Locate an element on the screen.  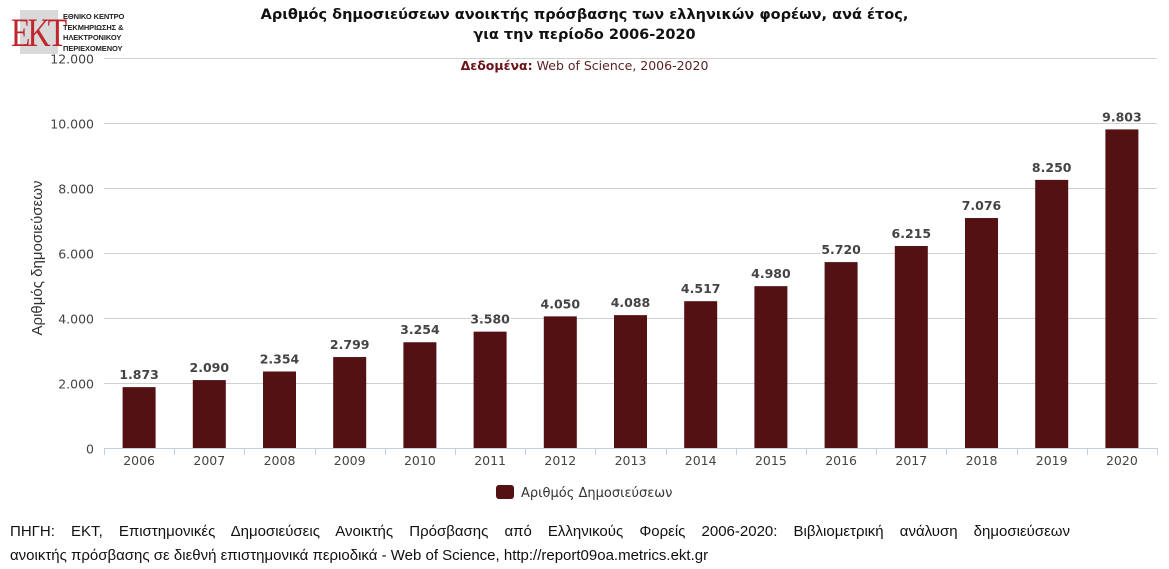
data-label-2010: 3.254 is located at coordinates (420, 329).